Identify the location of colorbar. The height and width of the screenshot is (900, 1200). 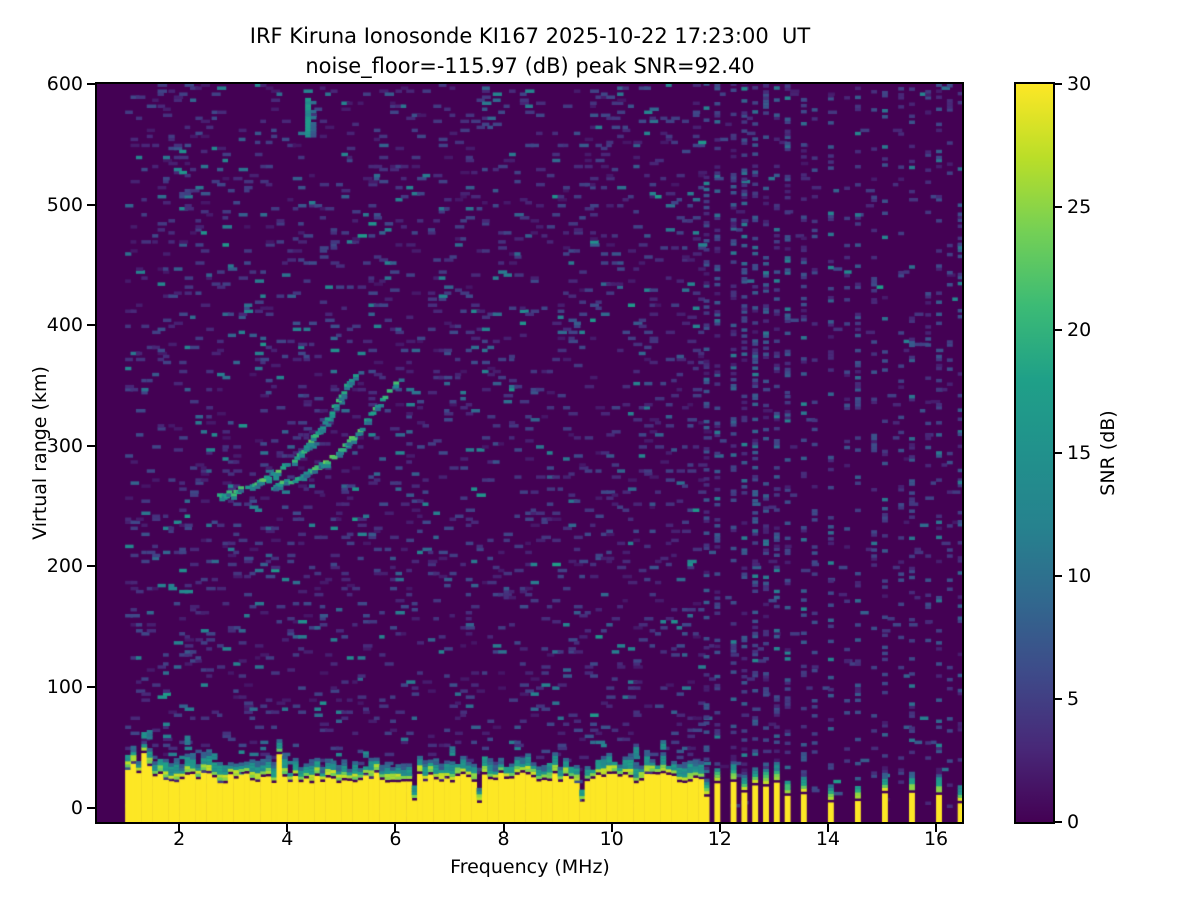
(1034, 453).